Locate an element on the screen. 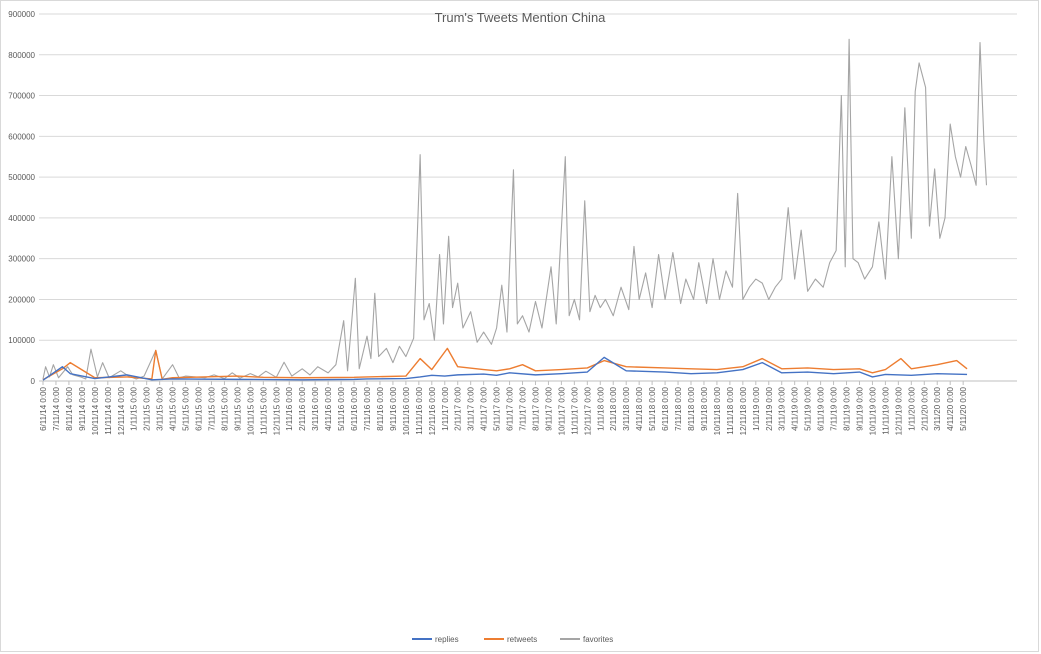  y-tick-label: 800000 is located at coordinates (21, 55).